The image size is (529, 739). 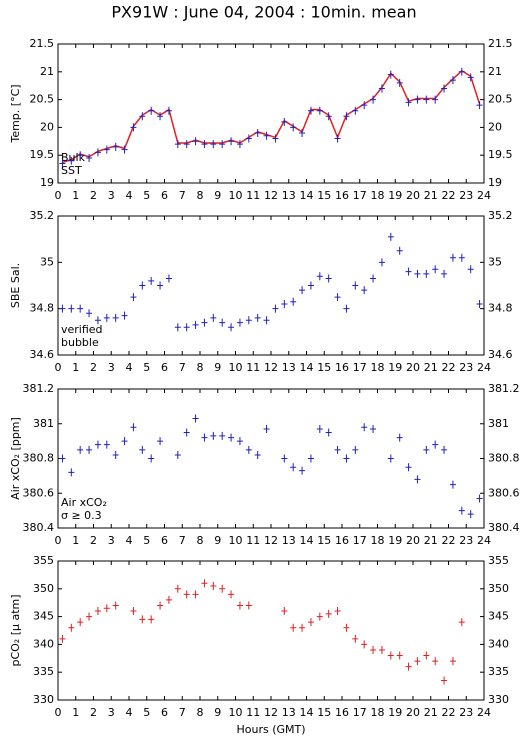 What do you see at coordinates (47, 261) in the screenshot?
I see `y-tick-label: 35` at bounding box center [47, 261].